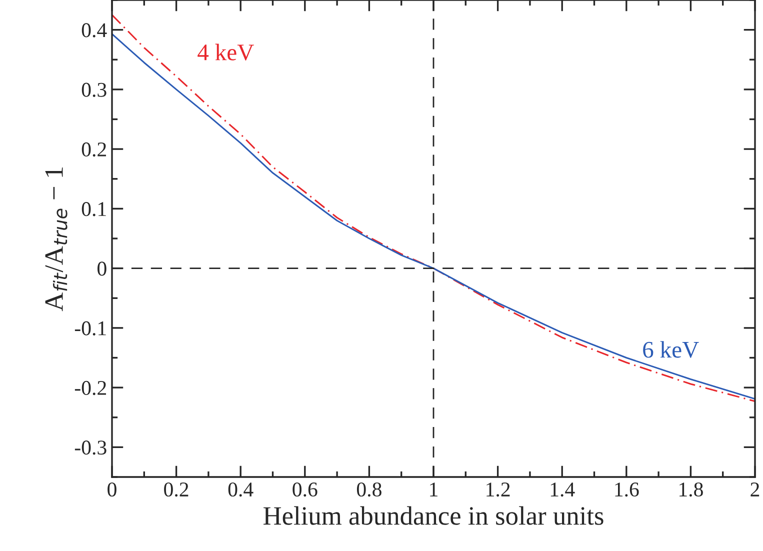 This screenshot has width=763, height=551. I want to click on y-tick-label: 0.1, so click(94, 209).